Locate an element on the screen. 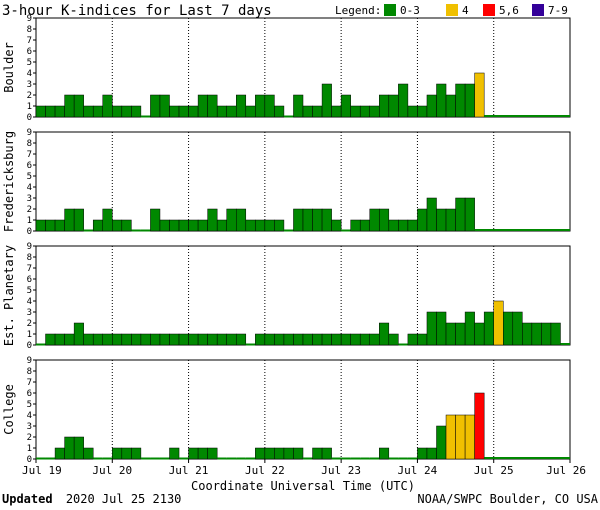  panel-label: Fredericksburg is located at coordinates (9, 181).